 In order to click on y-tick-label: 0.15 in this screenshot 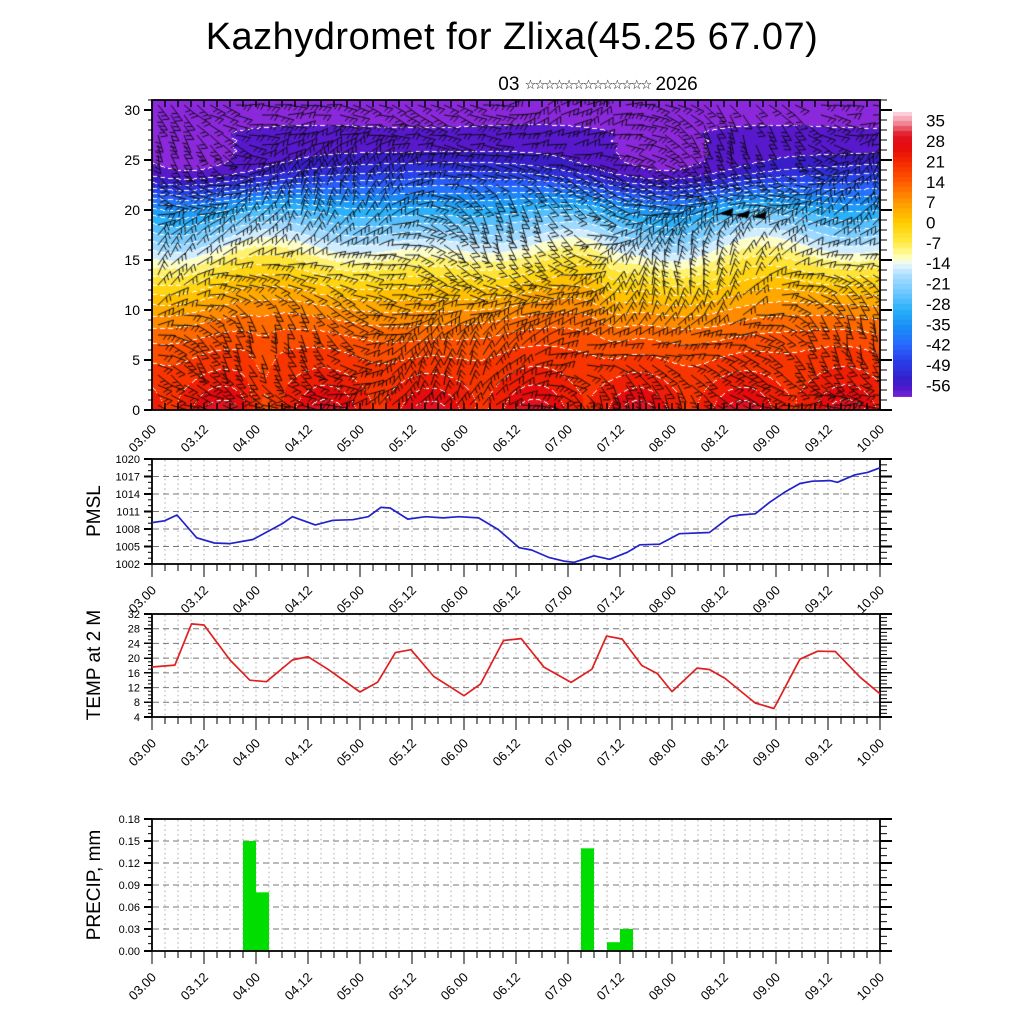, I will do `click(129, 842)`.